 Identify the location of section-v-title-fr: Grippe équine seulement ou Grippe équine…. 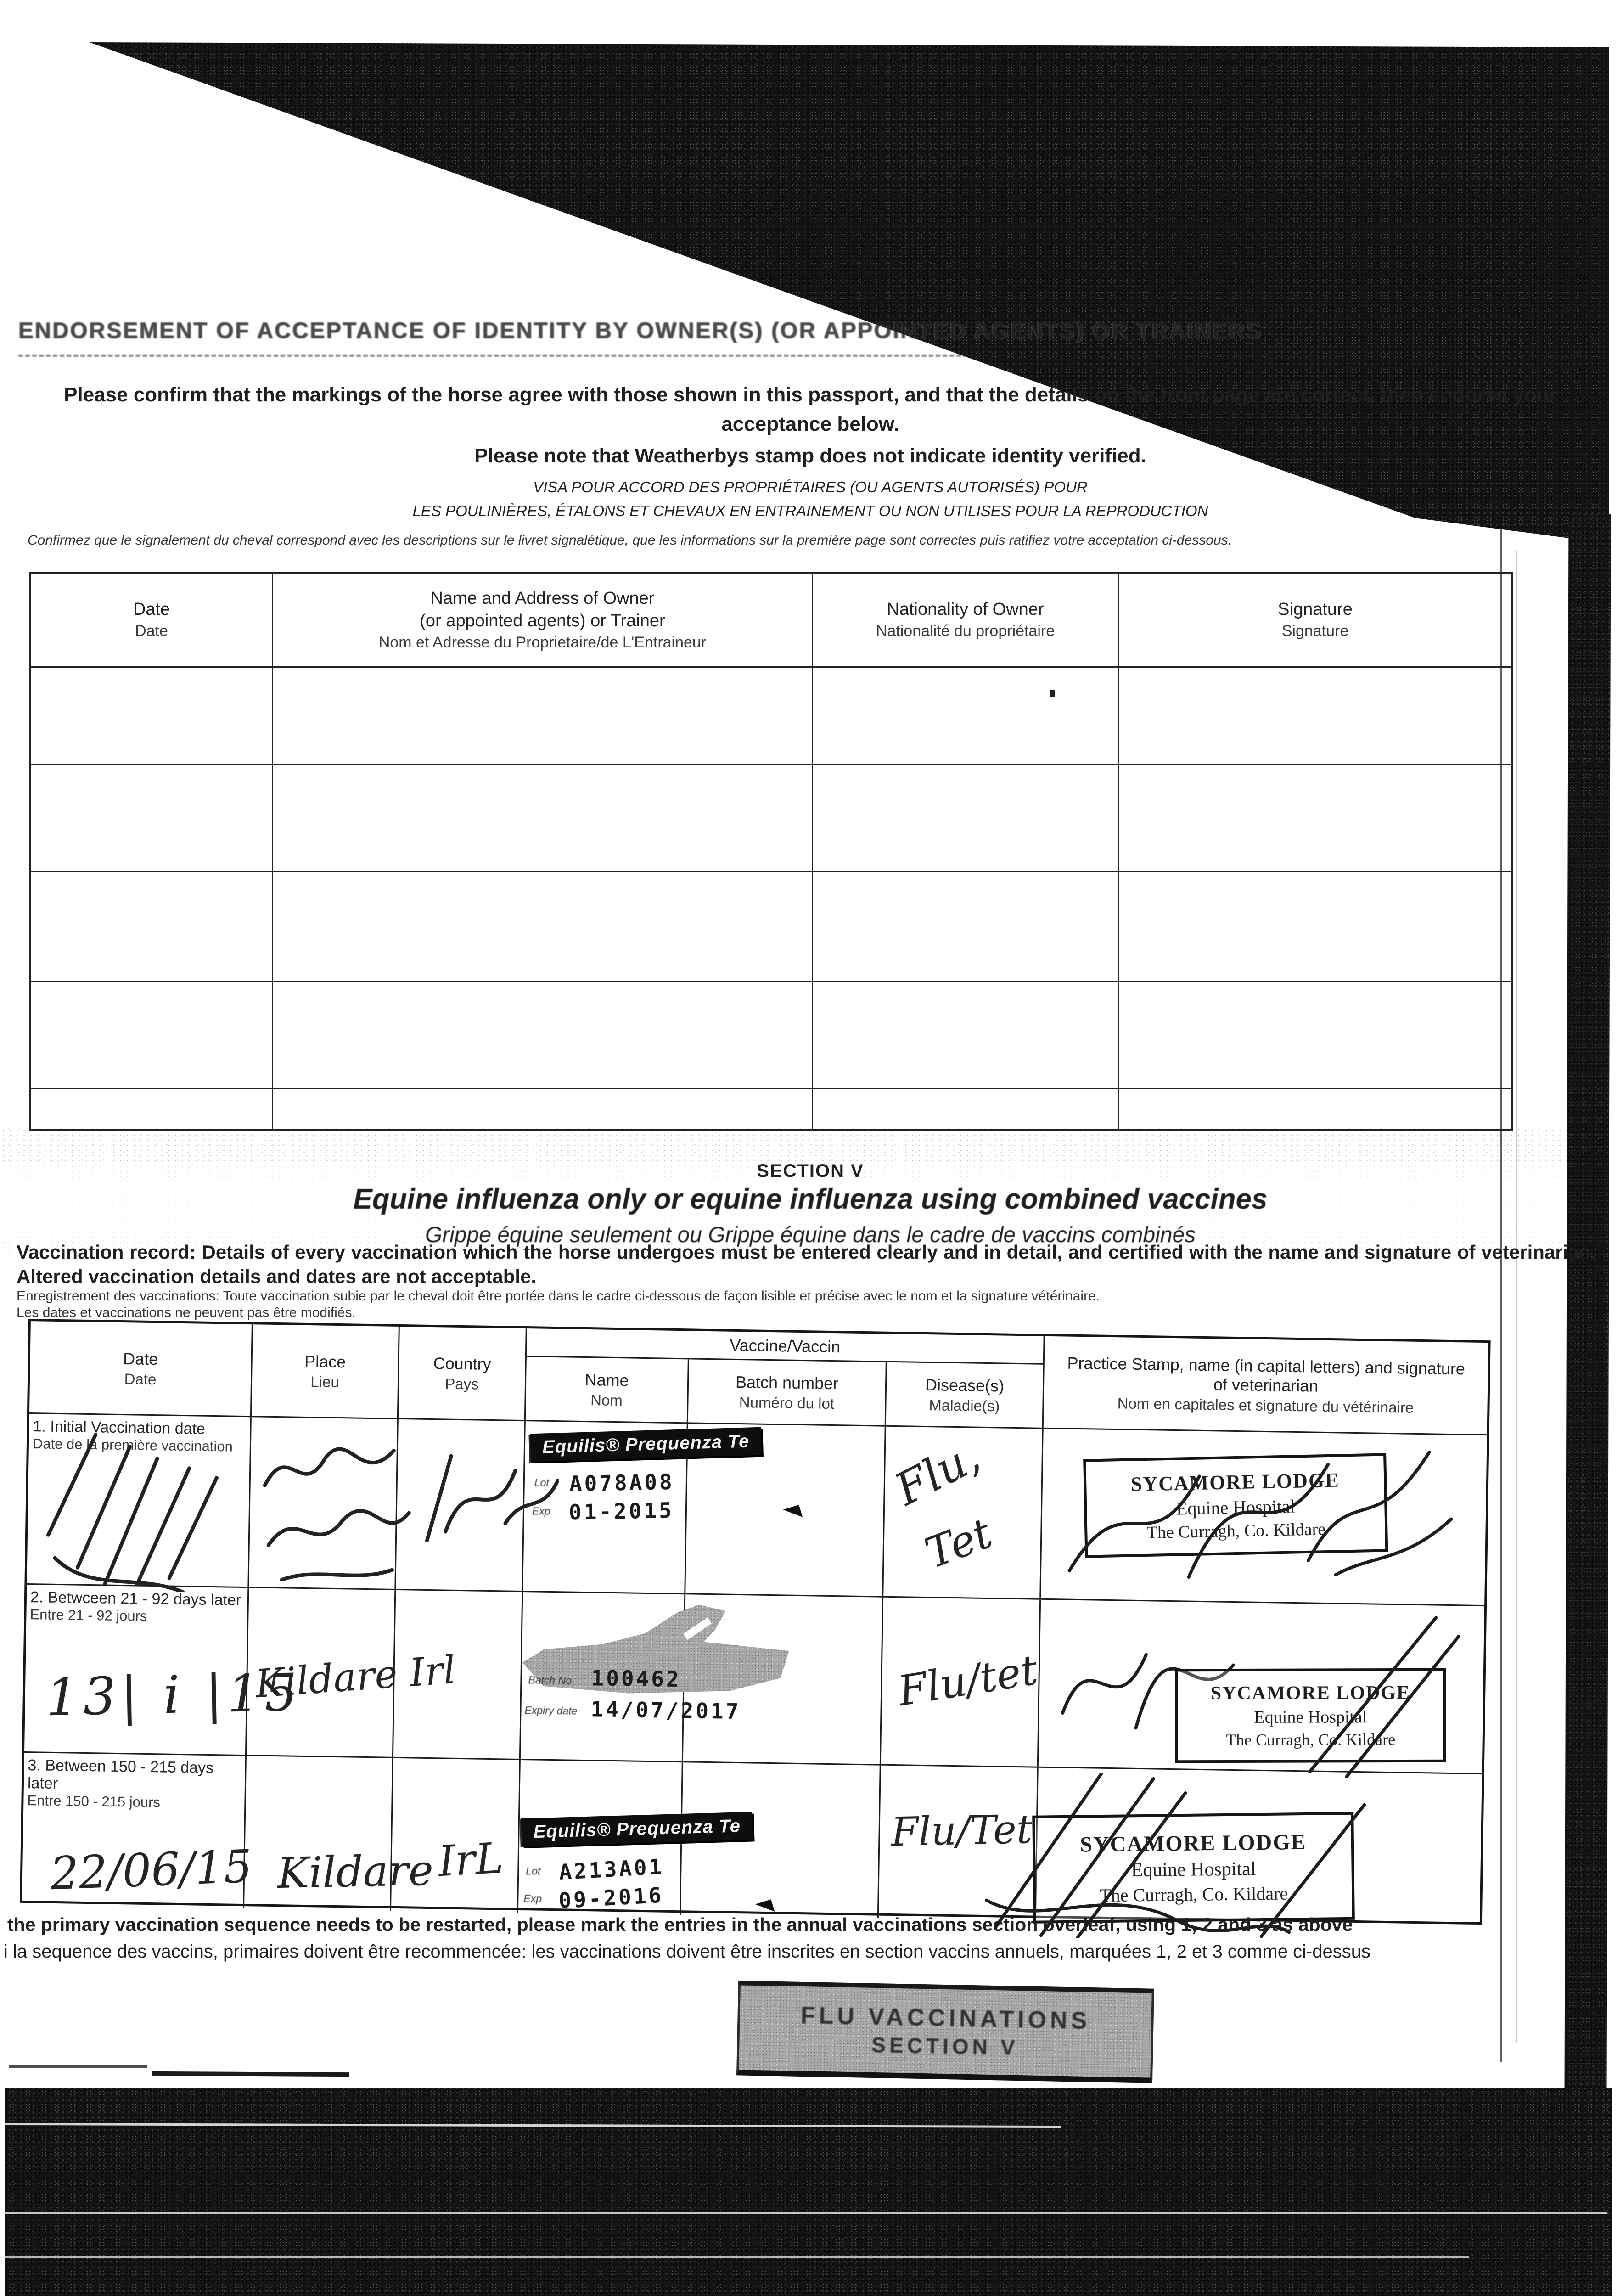
(810, 1235).